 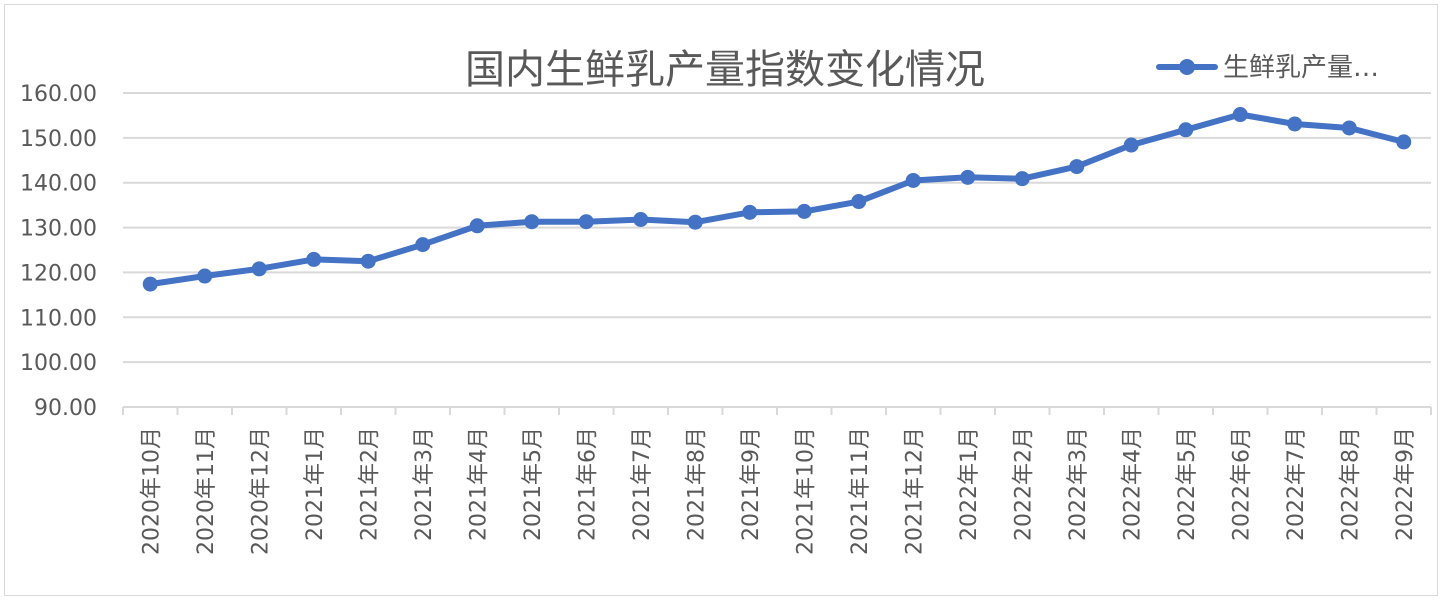 What do you see at coordinates (725, 70) in the screenshot?
I see `chart-title: 国内生鲜乳产量指数变化情况` at bounding box center [725, 70].